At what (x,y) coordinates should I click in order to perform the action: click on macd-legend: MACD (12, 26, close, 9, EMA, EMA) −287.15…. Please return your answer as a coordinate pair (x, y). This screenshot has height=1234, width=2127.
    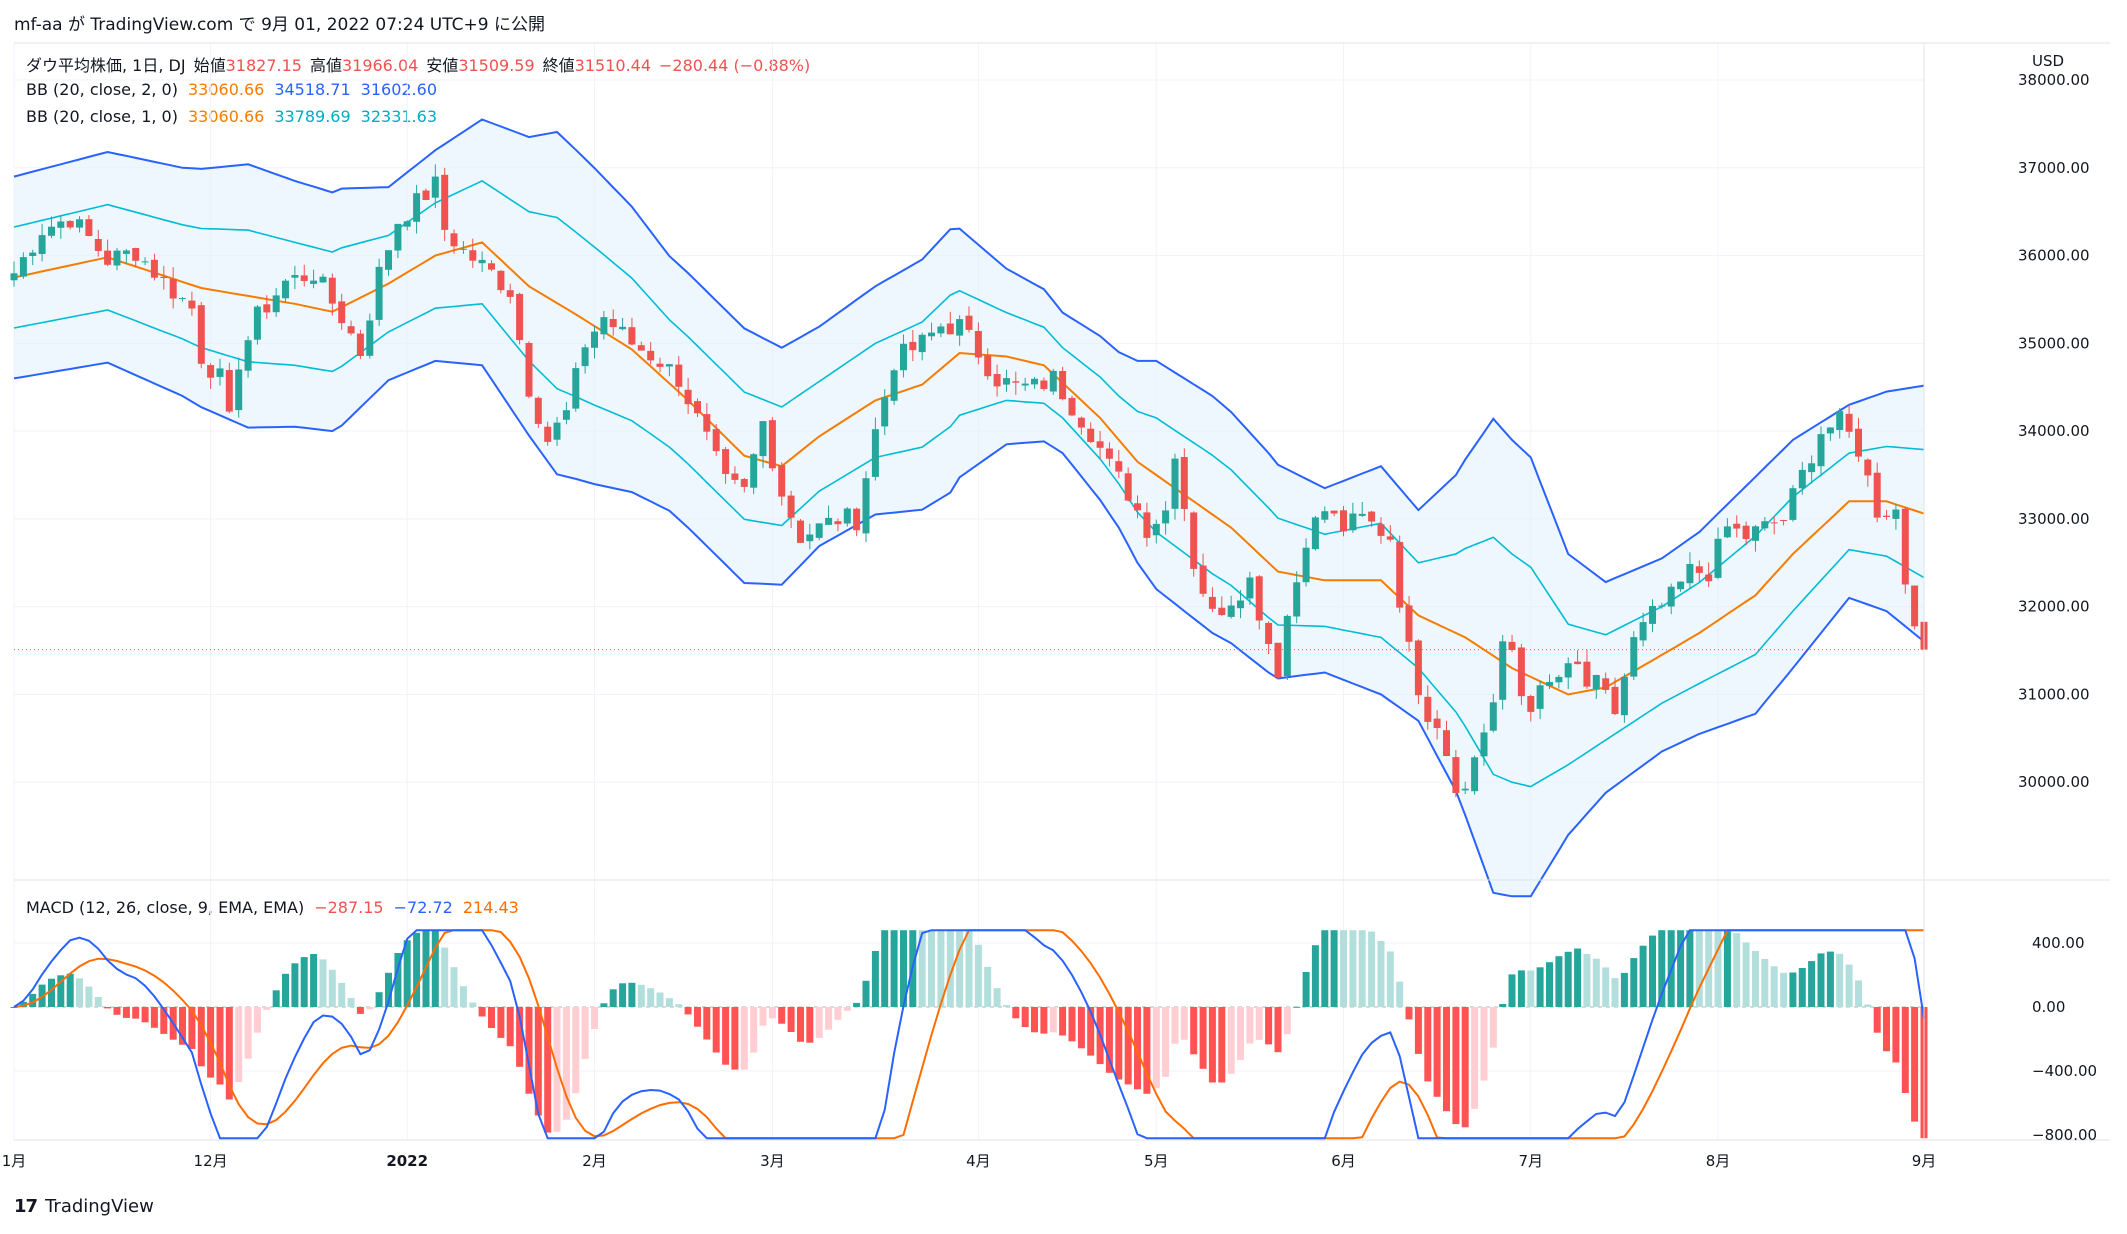
    Looking at the image, I should click on (277, 907).